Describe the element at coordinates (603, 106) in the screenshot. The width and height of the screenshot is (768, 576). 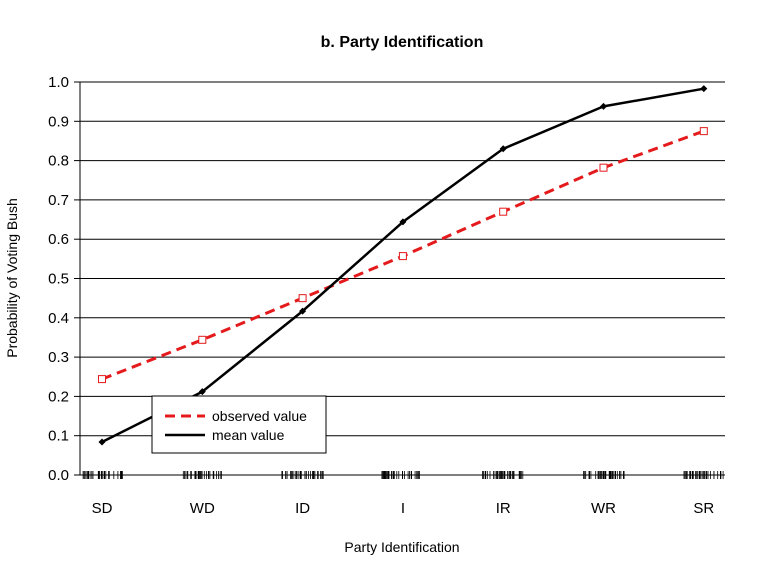
I see `point-mean-wr` at that location.